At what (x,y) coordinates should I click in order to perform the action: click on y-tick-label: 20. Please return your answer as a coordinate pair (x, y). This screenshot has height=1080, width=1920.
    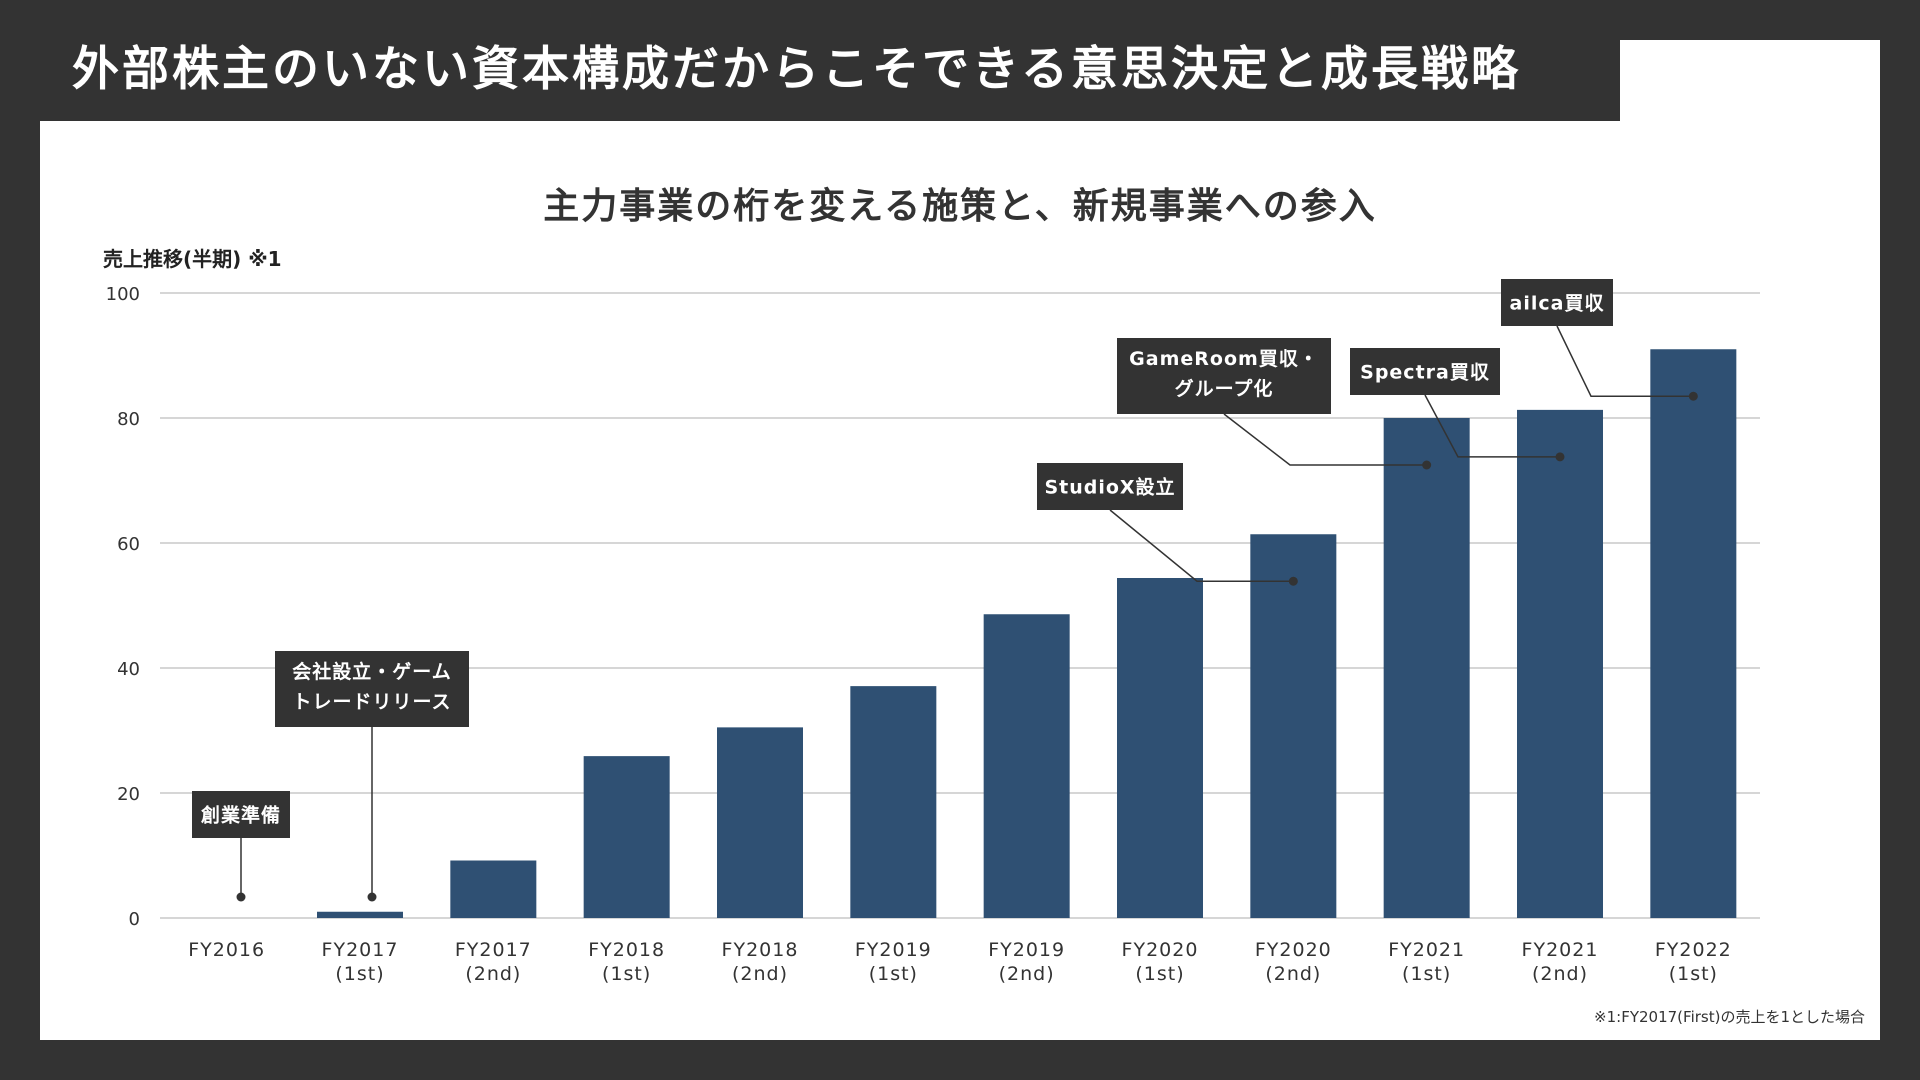
    Looking at the image, I should click on (128, 794).